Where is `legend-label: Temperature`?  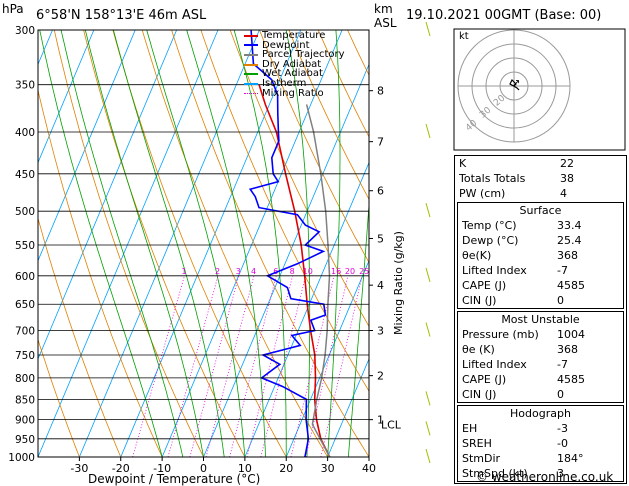
legend-label: Temperature is located at coordinates (294, 35).